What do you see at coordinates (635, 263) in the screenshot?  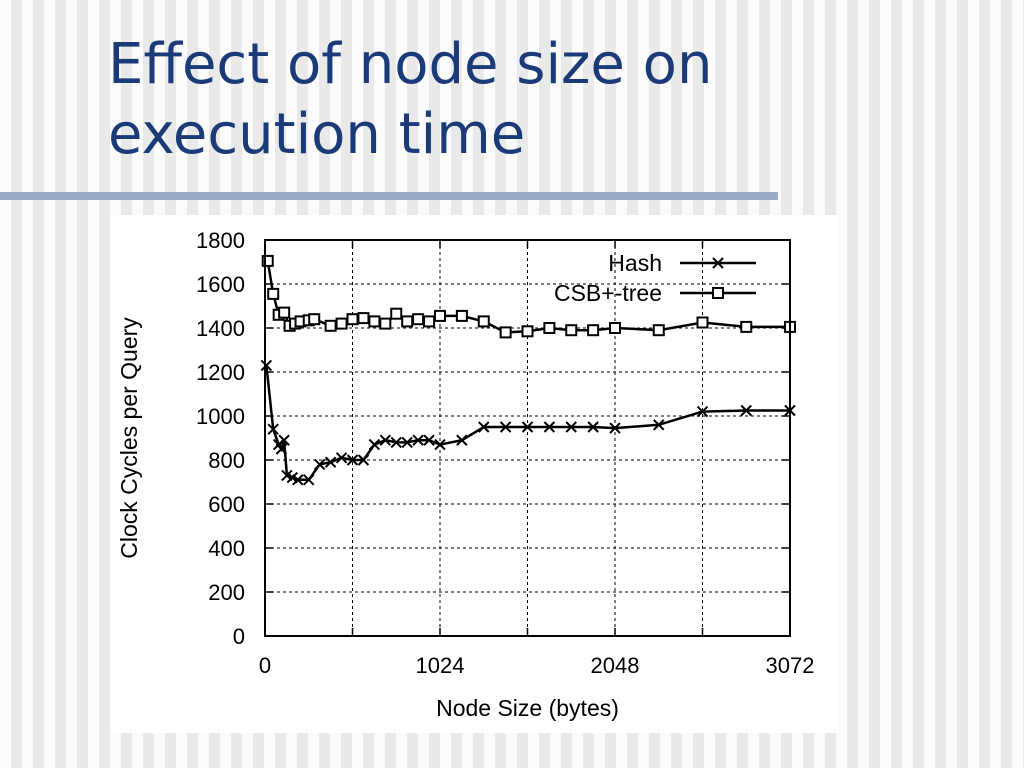 I see `legend-entry-label: Hash` at bounding box center [635, 263].